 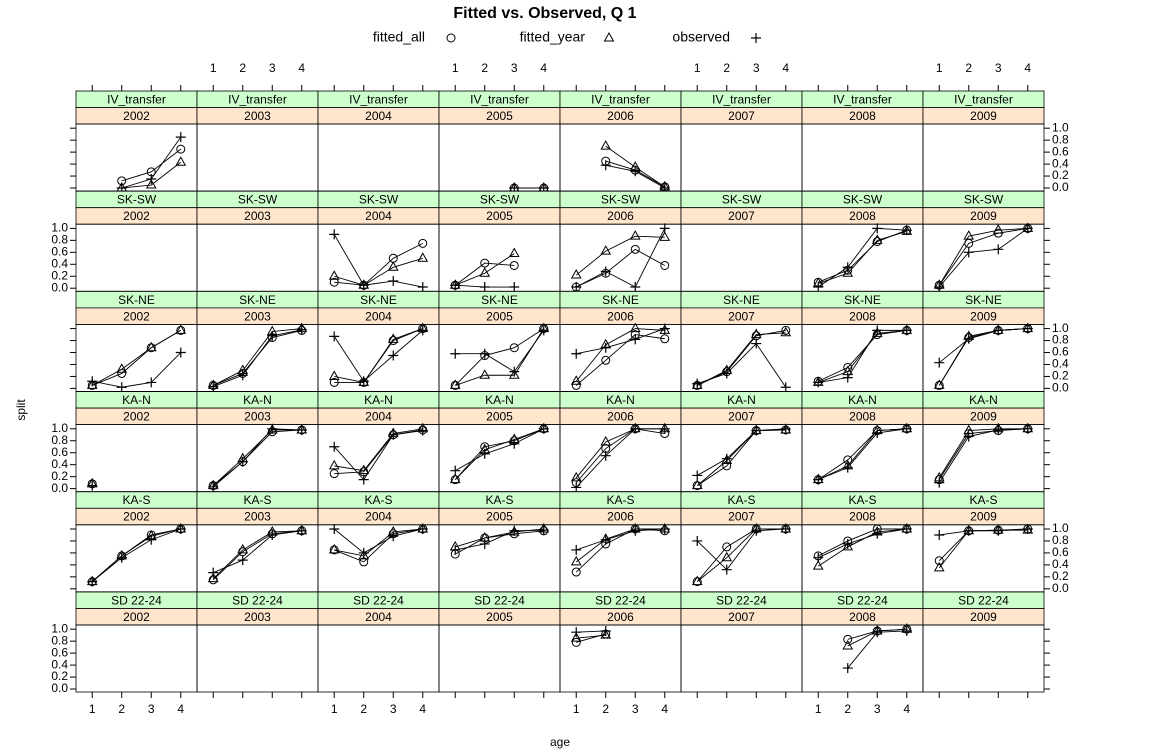 I want to click on y-tick-label: 1.0, so click(x=1060, y=528).